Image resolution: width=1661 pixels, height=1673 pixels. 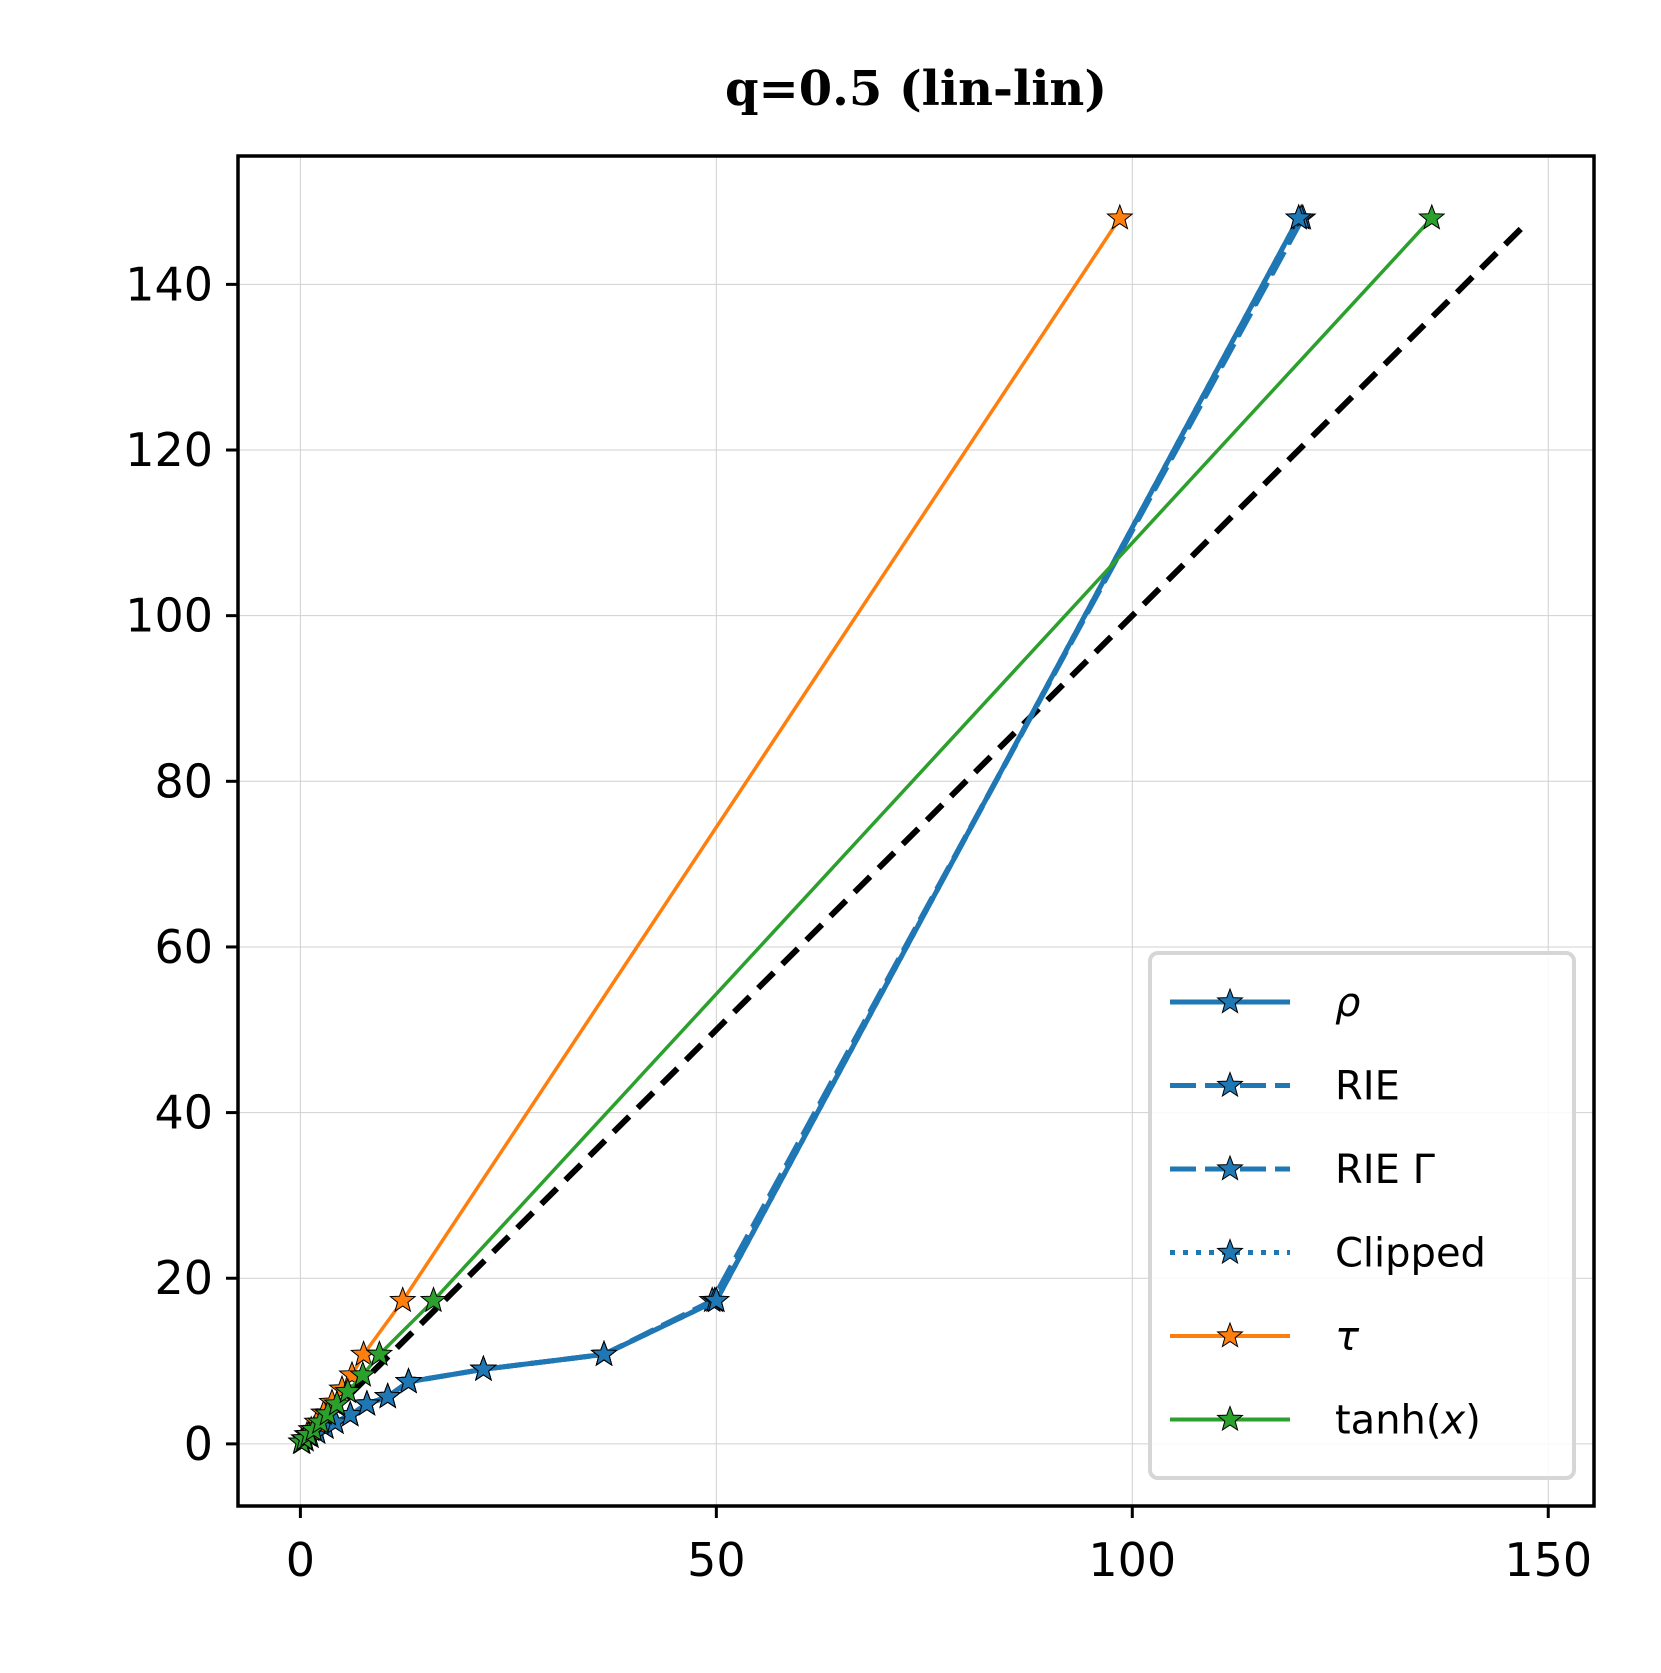 What do you see at coordinates (169, 284) in the screenshot?
I see `y-tick-label: 140` at bounding box center [169, 284].